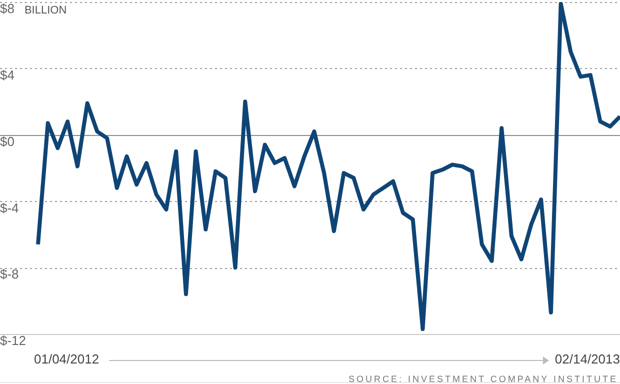  What do you see at coordinates (587, 359) in the screenshot?
I see `text: 02/14/2013` at bounding box center [587, 359].